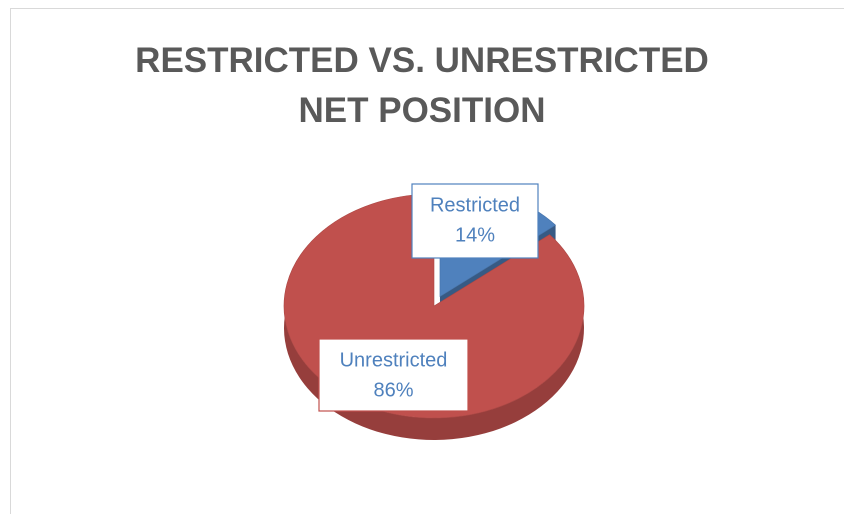  I want to click on data-label-value: 14%, so click(475, 235).